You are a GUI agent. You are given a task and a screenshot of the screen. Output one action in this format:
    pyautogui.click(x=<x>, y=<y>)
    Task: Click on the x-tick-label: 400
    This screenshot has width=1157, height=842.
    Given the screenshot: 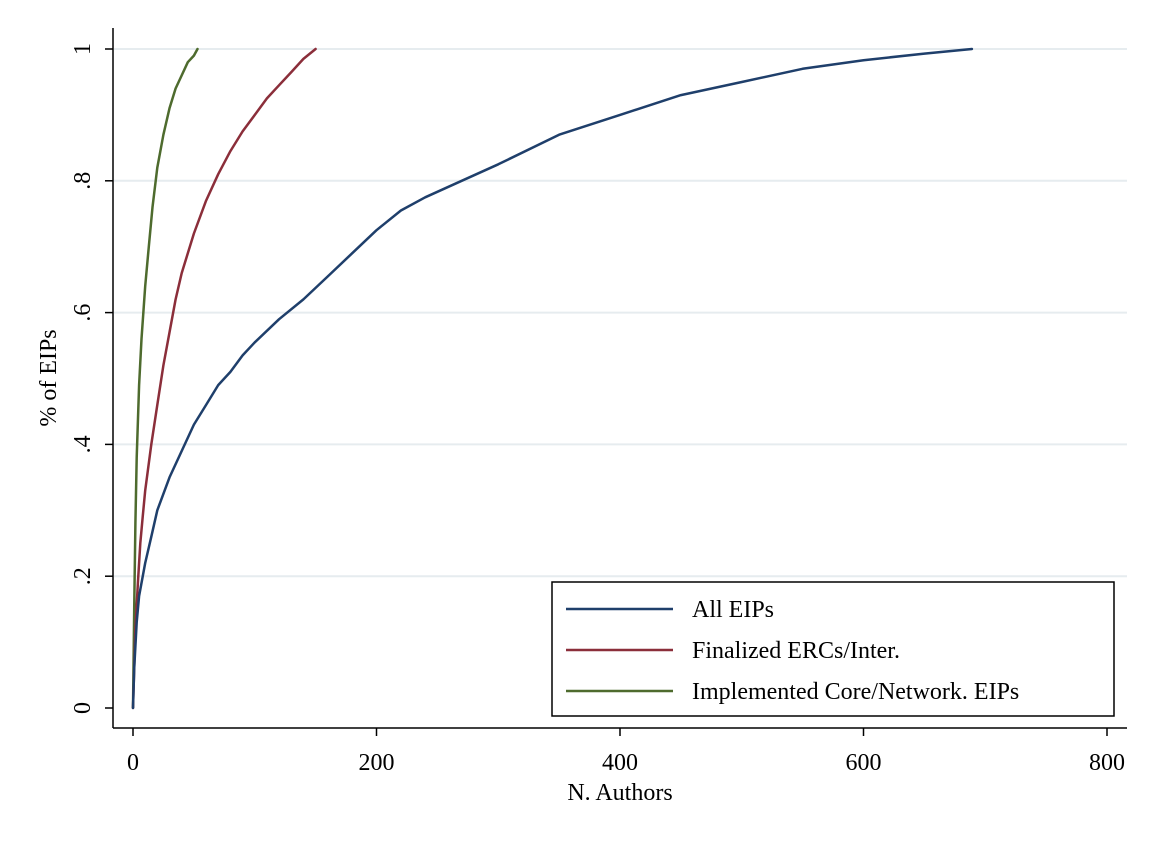 What is the action you would take?
    pyautogui.click(x=620, y=763)
    